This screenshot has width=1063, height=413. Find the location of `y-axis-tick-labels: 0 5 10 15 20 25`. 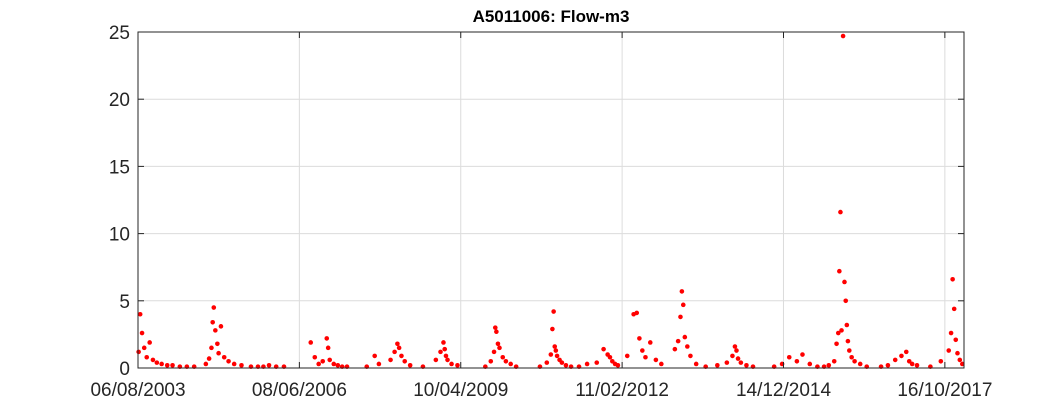

y-axis-tick-labels: 0 5 10 15 20 25 is located at coordinates (119, 201).